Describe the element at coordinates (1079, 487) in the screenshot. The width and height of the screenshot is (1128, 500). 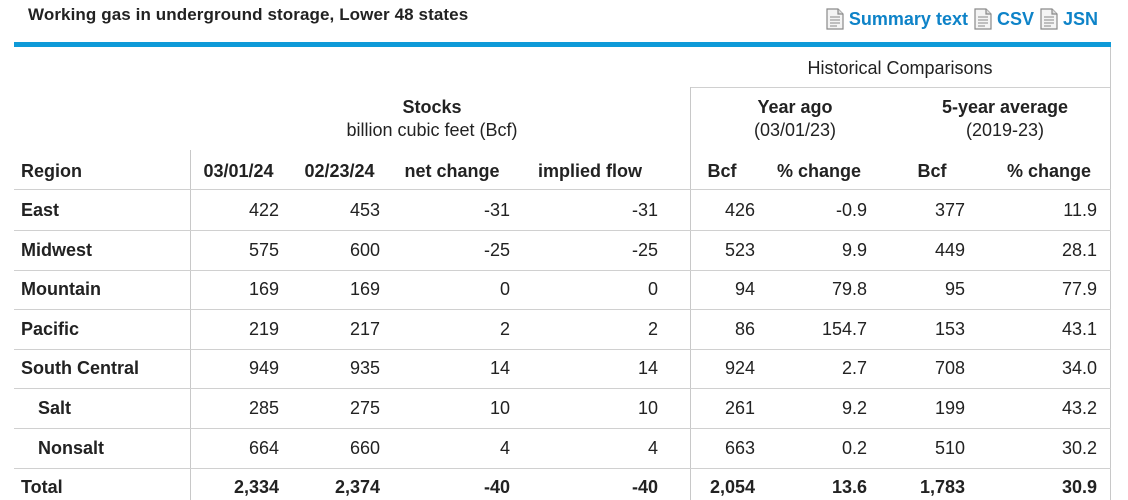
I see `table-cell: 30.9` at that location.